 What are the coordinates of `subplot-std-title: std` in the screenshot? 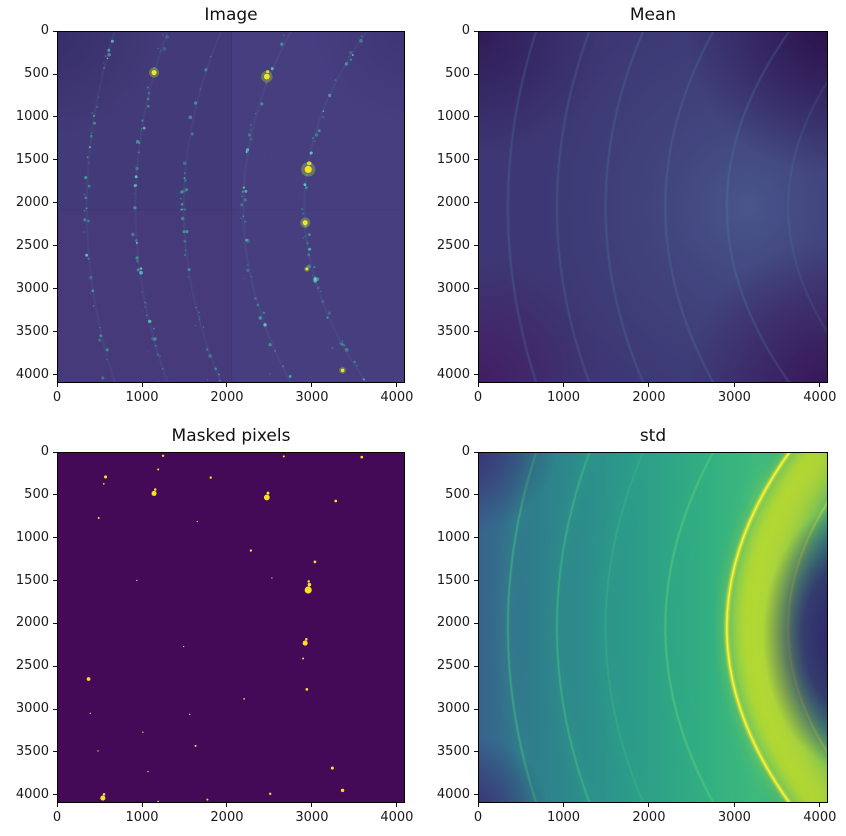 It's located at (653, 436).